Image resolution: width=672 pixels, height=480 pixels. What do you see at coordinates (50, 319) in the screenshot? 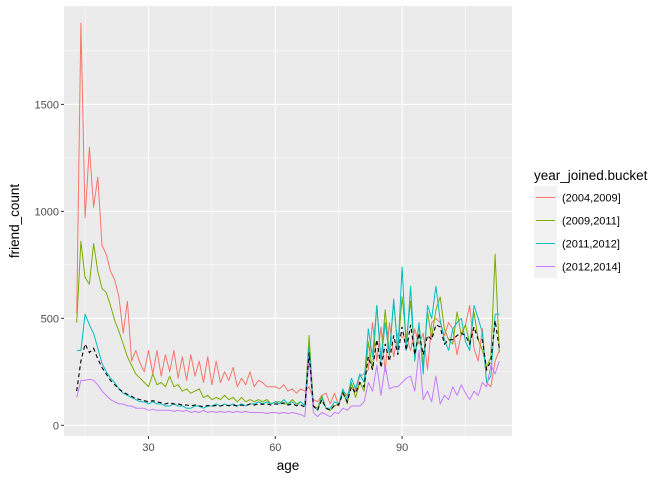
I see `y-tick-label: 500` at bounding box center [50, 319].